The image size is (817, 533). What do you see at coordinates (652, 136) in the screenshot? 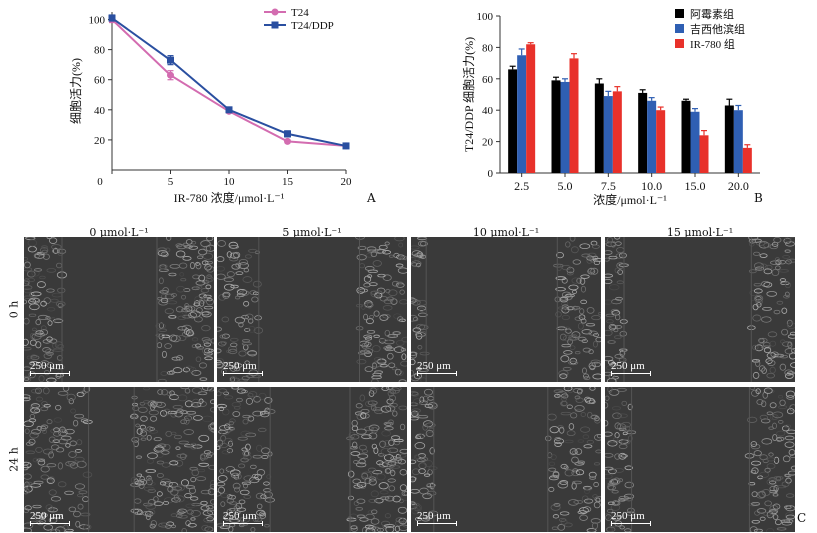
I see `bar-吉西他滨组-10.0` at bounding box center [652, 136].